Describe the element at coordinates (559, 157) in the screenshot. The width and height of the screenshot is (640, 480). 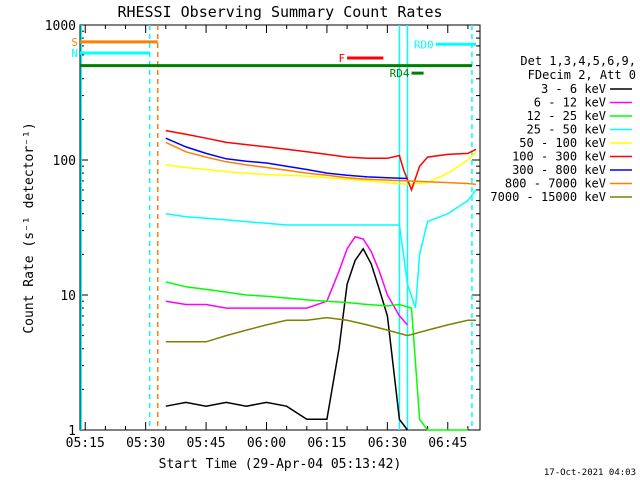
I see `legend-entry-label: 100 - 300 keV` at that location.